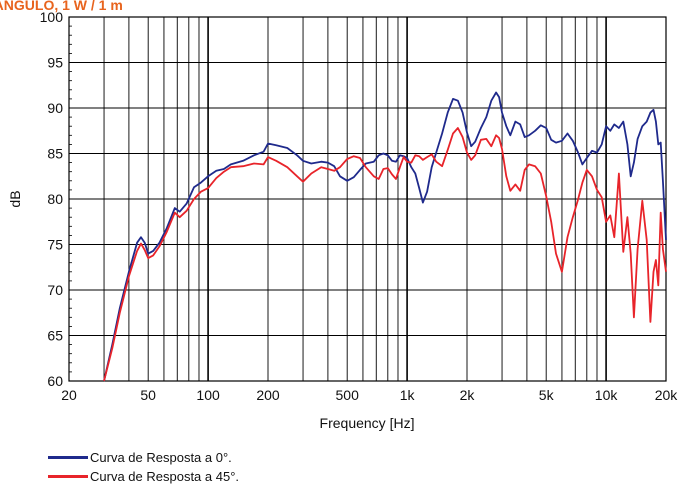 This screenshot has width=686, height=488. What do you see at coordinates (55, 245) in the screenshot?
I see `y-tick-label: 75` at bounding box center [55, 245].